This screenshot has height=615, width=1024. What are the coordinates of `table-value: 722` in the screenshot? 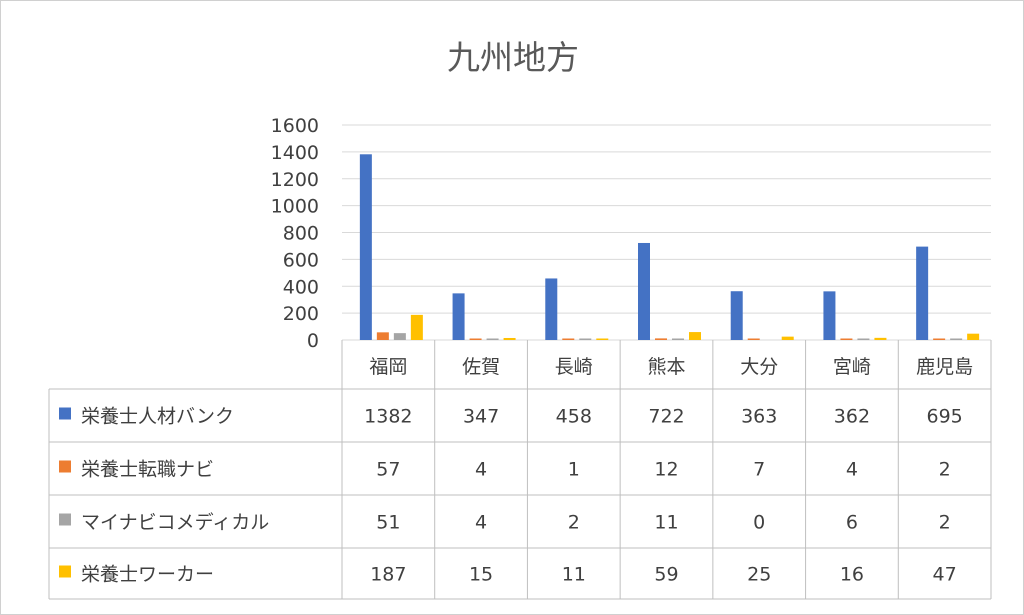 It's located at (666, 417).